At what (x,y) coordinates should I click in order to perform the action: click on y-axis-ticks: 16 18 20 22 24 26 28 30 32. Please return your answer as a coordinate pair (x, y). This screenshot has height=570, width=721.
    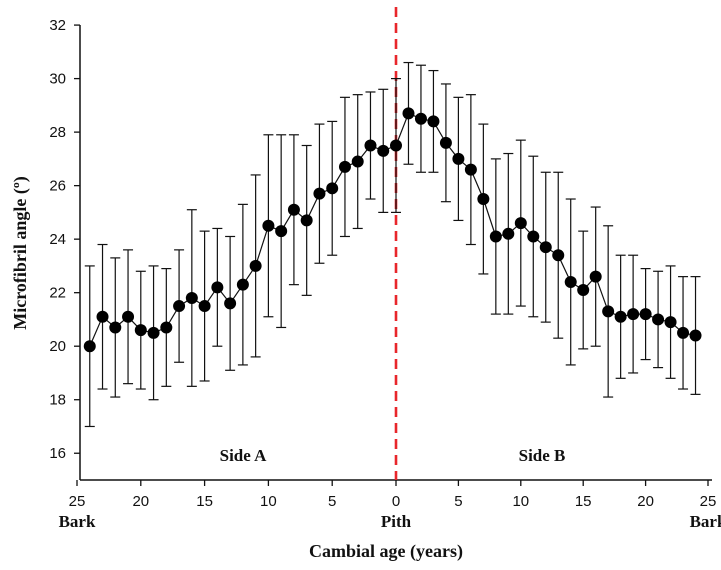
    Looking at the image, I should click on (64, 239).